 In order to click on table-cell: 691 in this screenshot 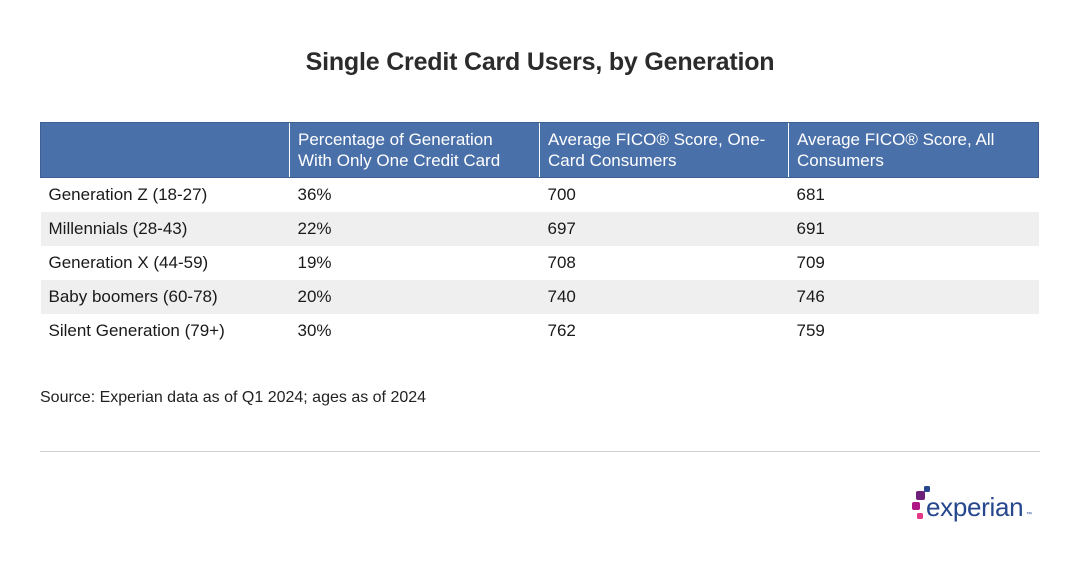, I will do `click(913, 229)`.